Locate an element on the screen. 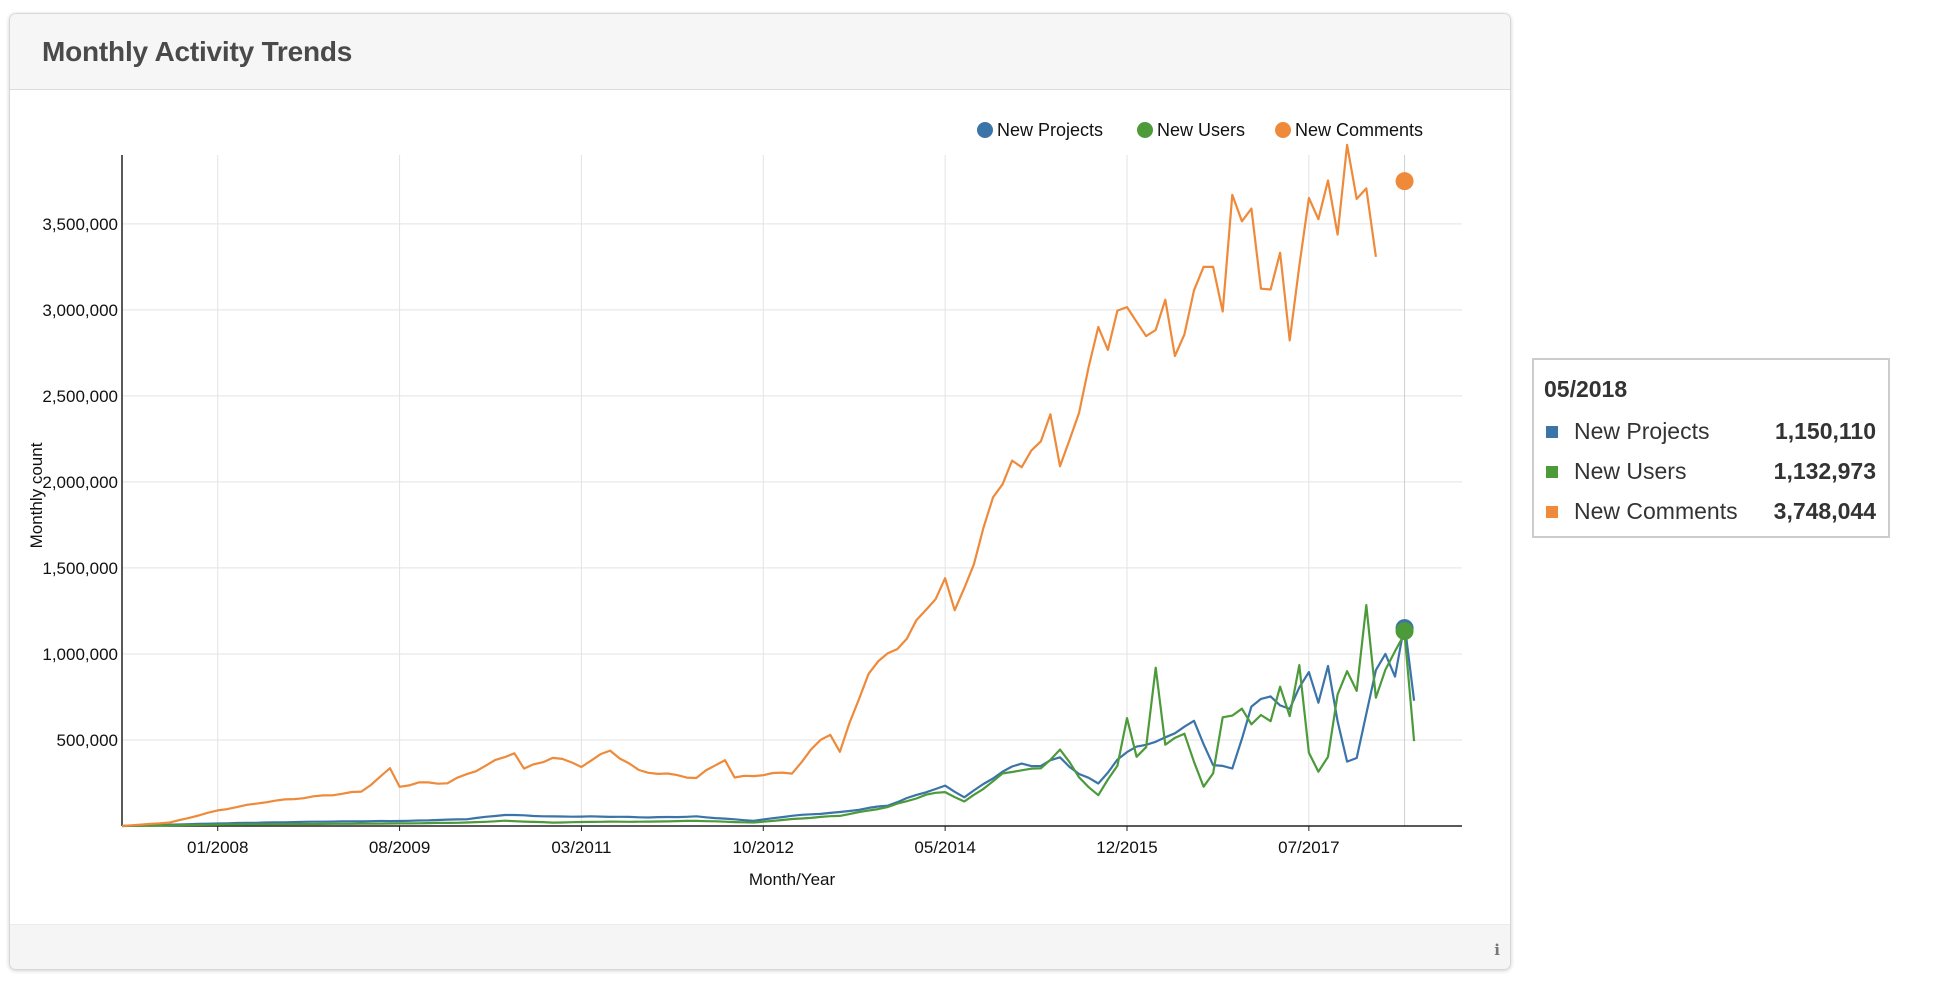 The width and height of the screenshot is (1936, 990). legend-dot-new-users is located at coordinates (1145, 130).